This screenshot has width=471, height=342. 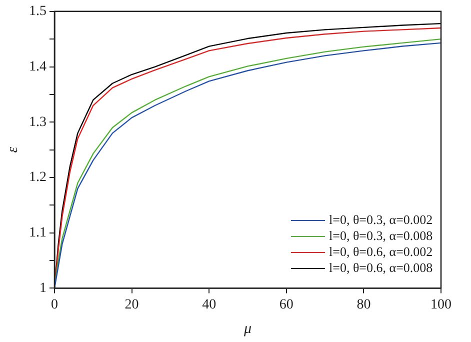 What do you see at coordinates (209, 304) in the screenshot?
I see `x-tick-label: 40` at bounding box center [209, 304].